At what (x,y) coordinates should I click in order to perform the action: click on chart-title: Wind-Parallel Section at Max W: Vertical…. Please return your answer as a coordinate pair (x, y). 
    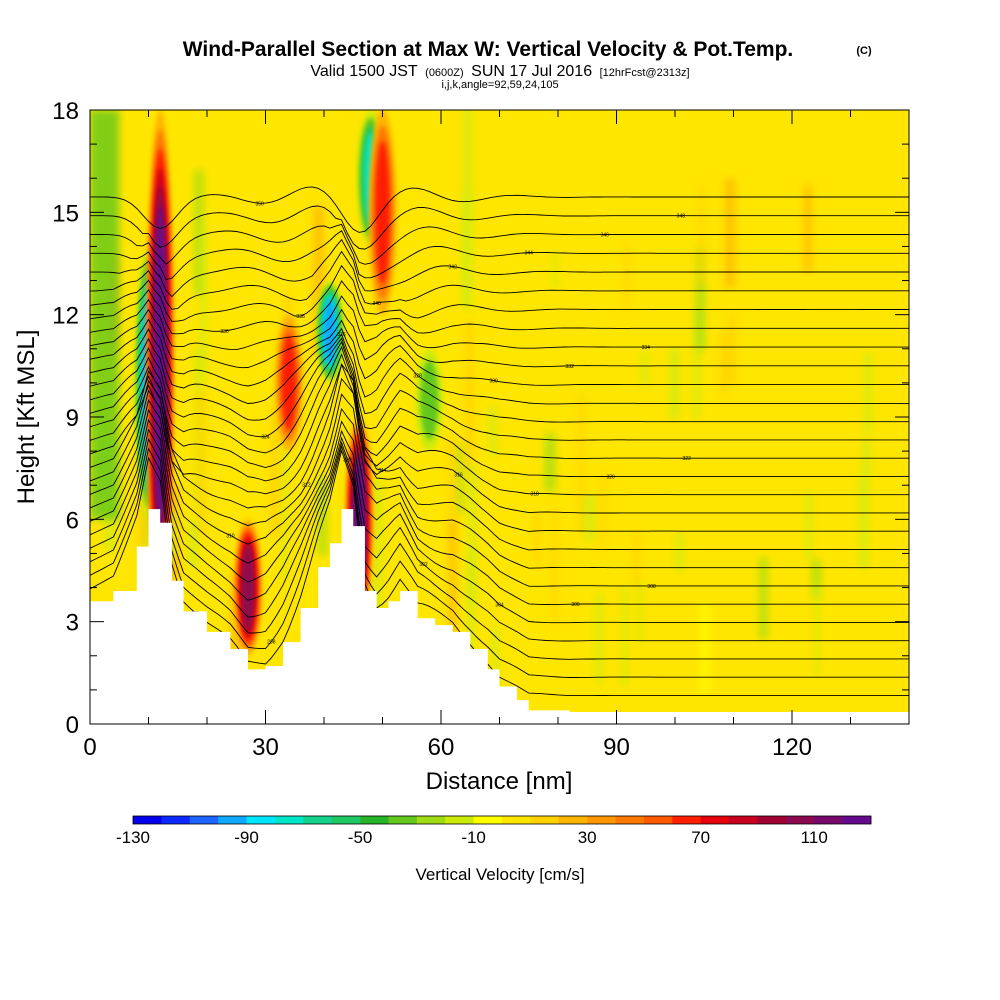
    Looking at the image, I should click on (488, 49).